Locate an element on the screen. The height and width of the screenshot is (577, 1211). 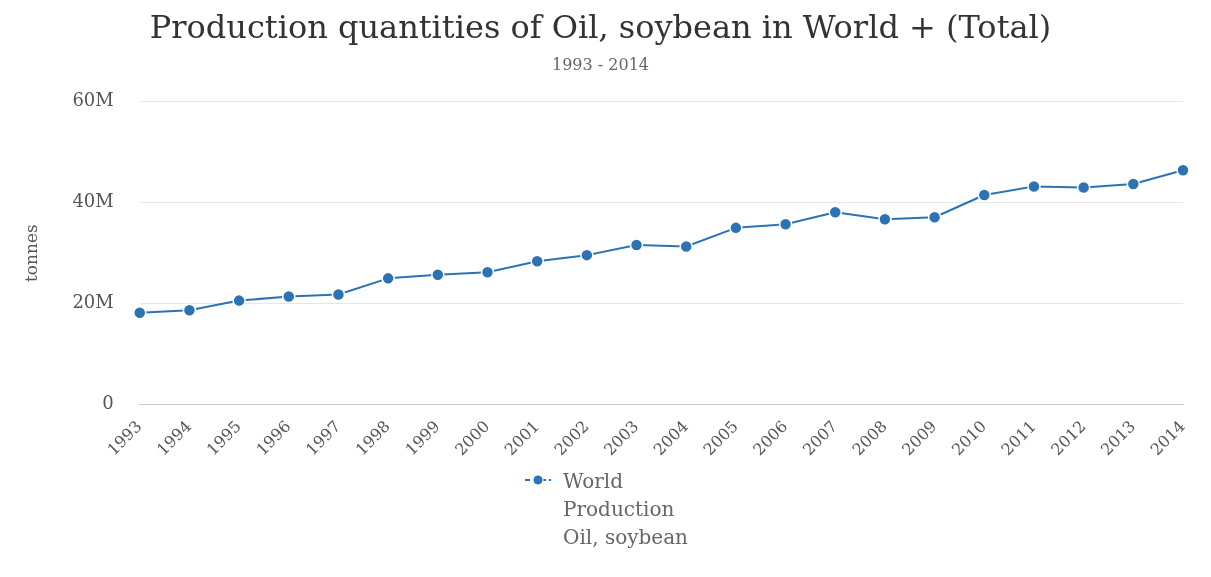
y-tick-label: 40M is located at coordinates (93, 201).